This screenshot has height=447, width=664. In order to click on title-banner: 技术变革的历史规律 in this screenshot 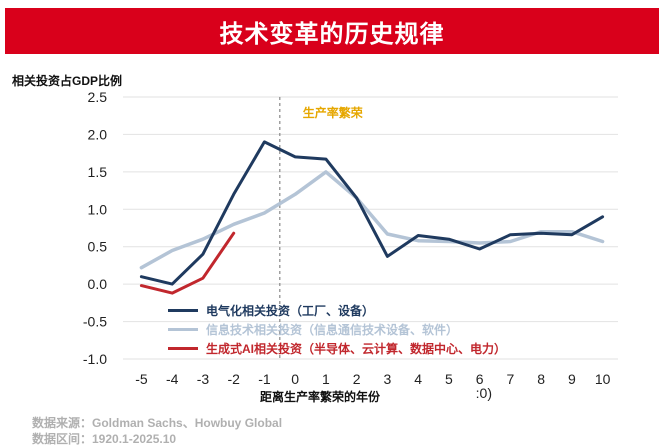, I will do `click(332, 31)`.